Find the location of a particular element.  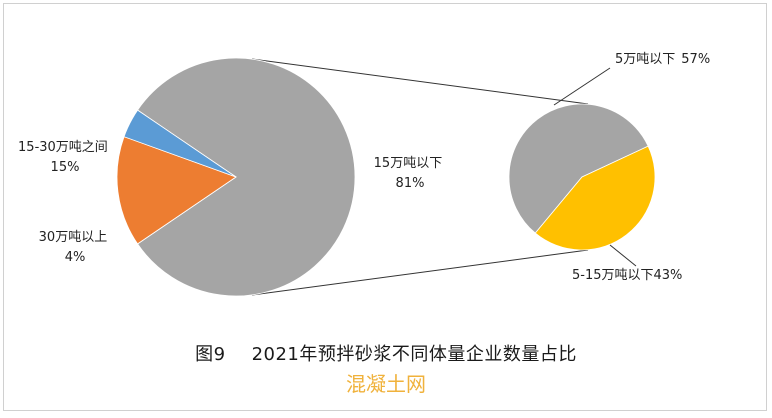

sub-pie is located at coordinates (582, 177).